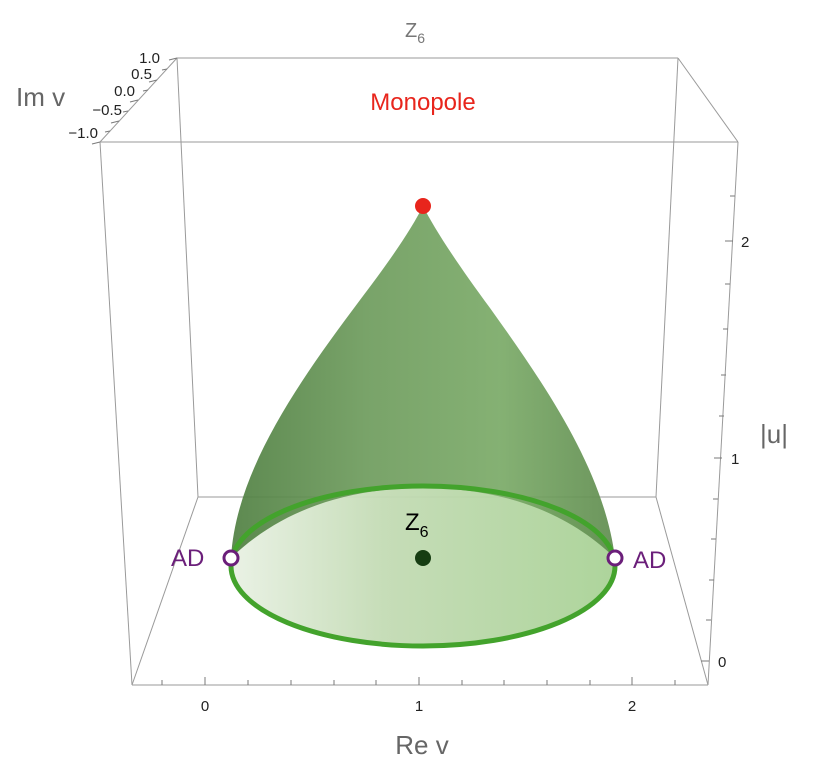 This screenshot has width=818, height=770. Describe the element at coordinates (421, 745) in the screenshot. I see `x-axis-label: Re v` at that location.